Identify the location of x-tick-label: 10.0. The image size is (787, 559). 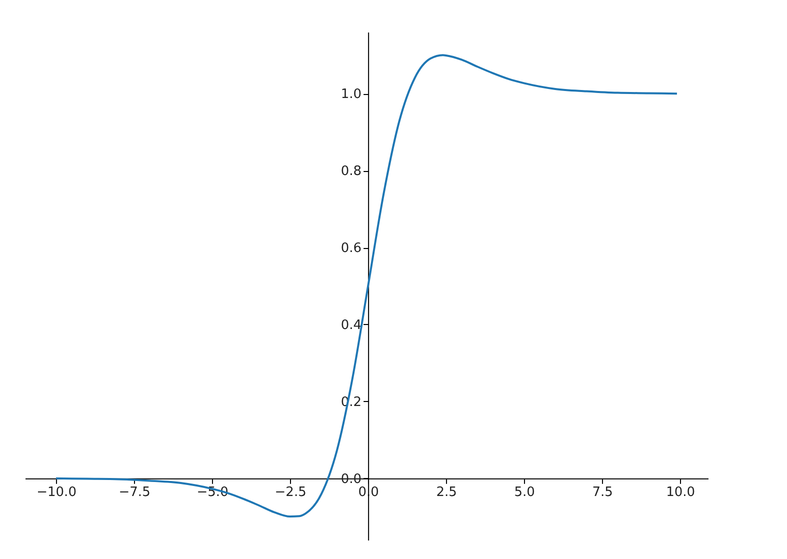
(681, 492).